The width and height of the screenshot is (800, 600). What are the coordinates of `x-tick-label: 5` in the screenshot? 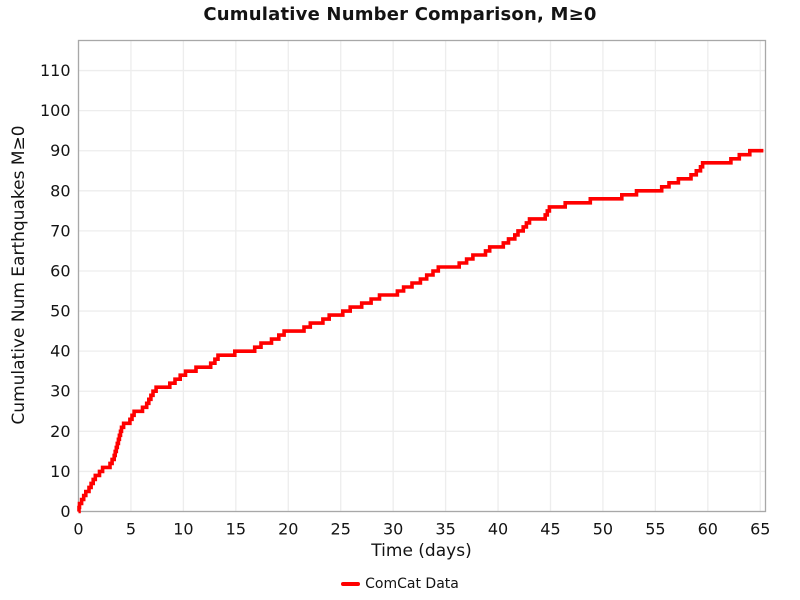 It's located at (131, 529).